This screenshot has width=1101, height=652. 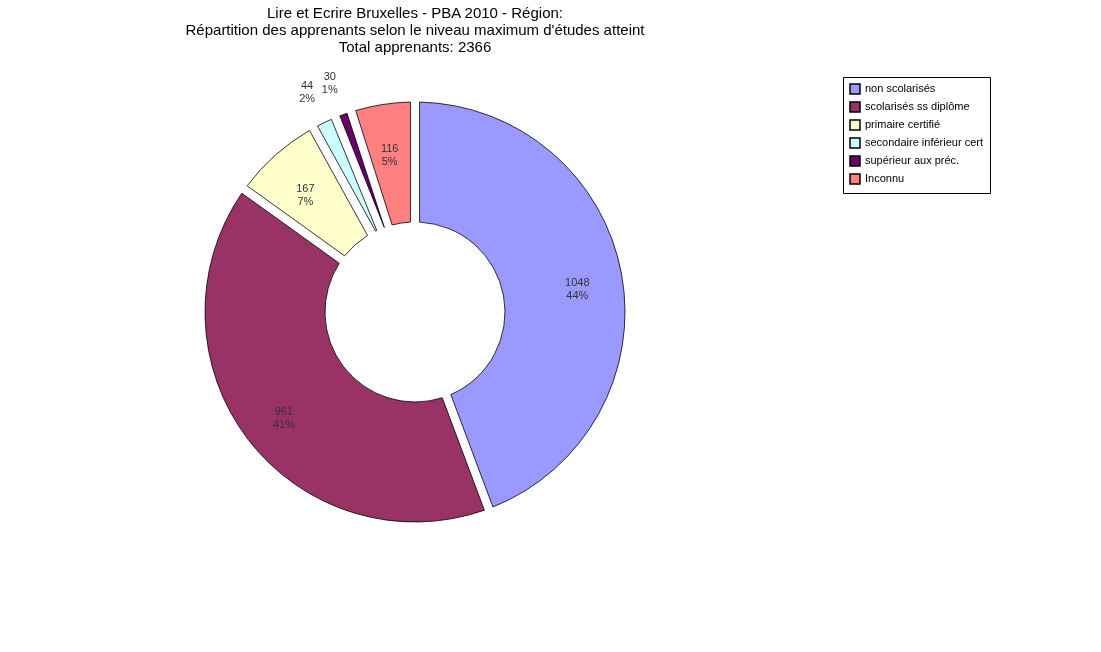 What do you see at coordinates (415, 12) in the screenshot?
I see `text: Lire et Ecrire Bruxelles - PBA 2010 - Région:` at bounding box center [415, 12].